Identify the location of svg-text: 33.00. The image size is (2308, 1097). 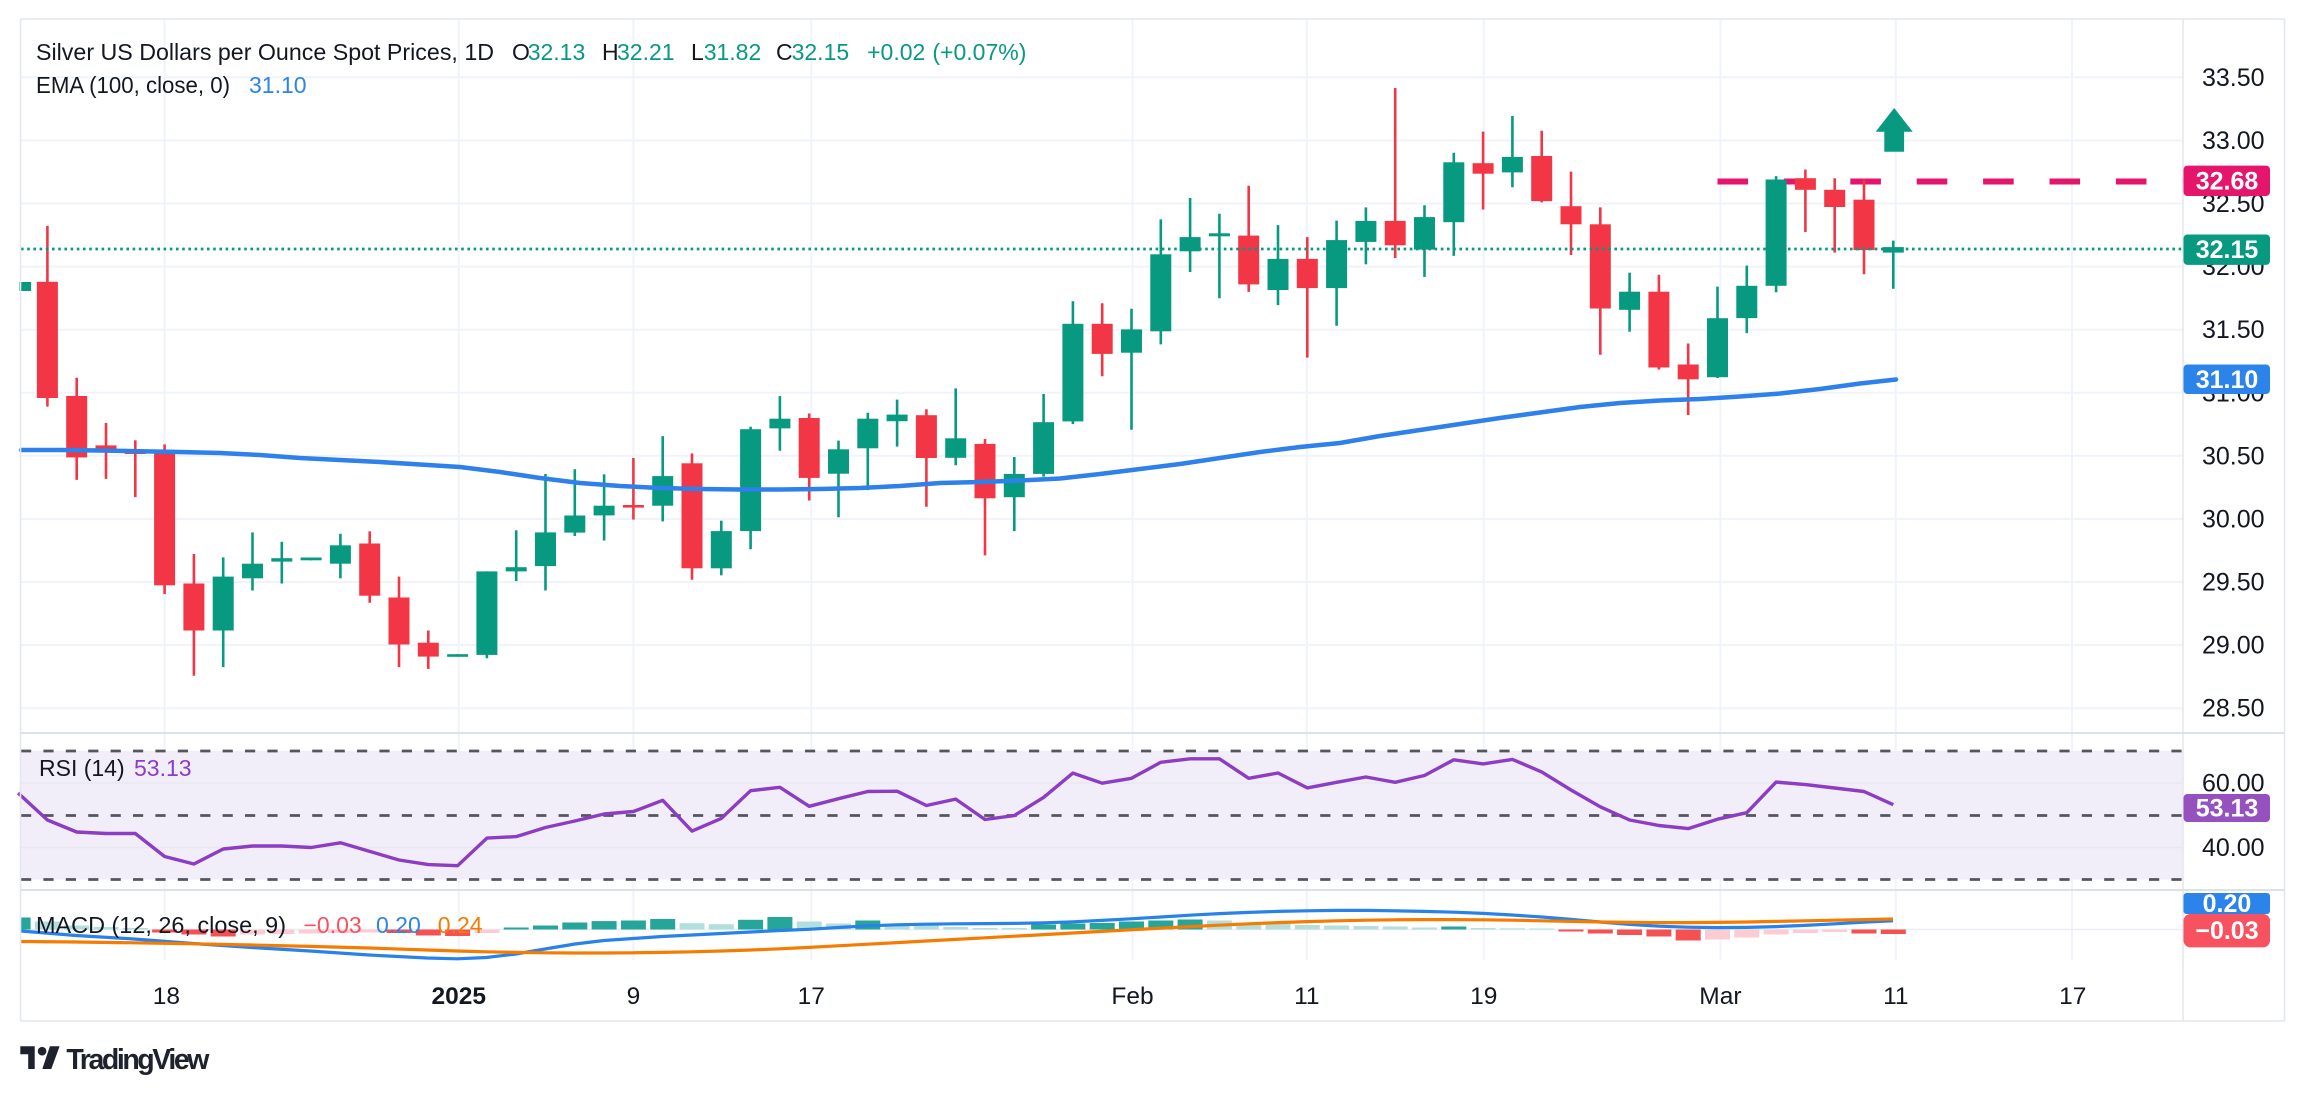
(2233, 141).